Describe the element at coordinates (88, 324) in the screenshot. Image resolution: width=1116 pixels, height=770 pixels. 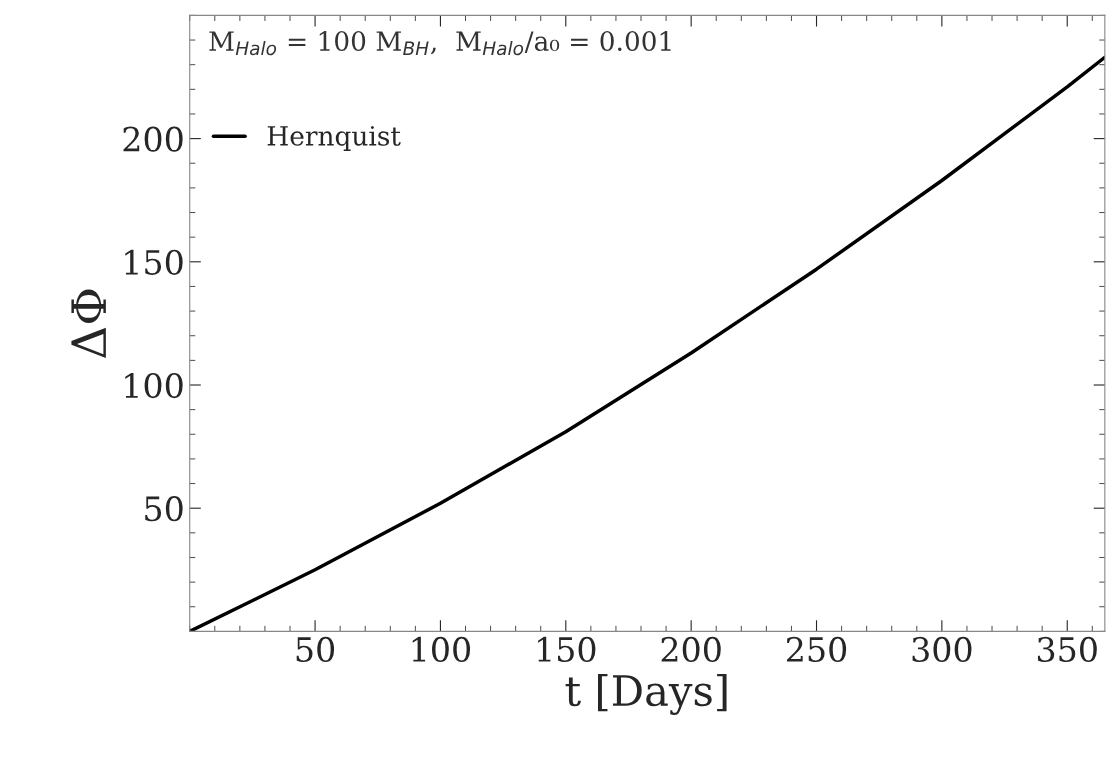
I see `y-axis-title: ΔΦ` at that location.